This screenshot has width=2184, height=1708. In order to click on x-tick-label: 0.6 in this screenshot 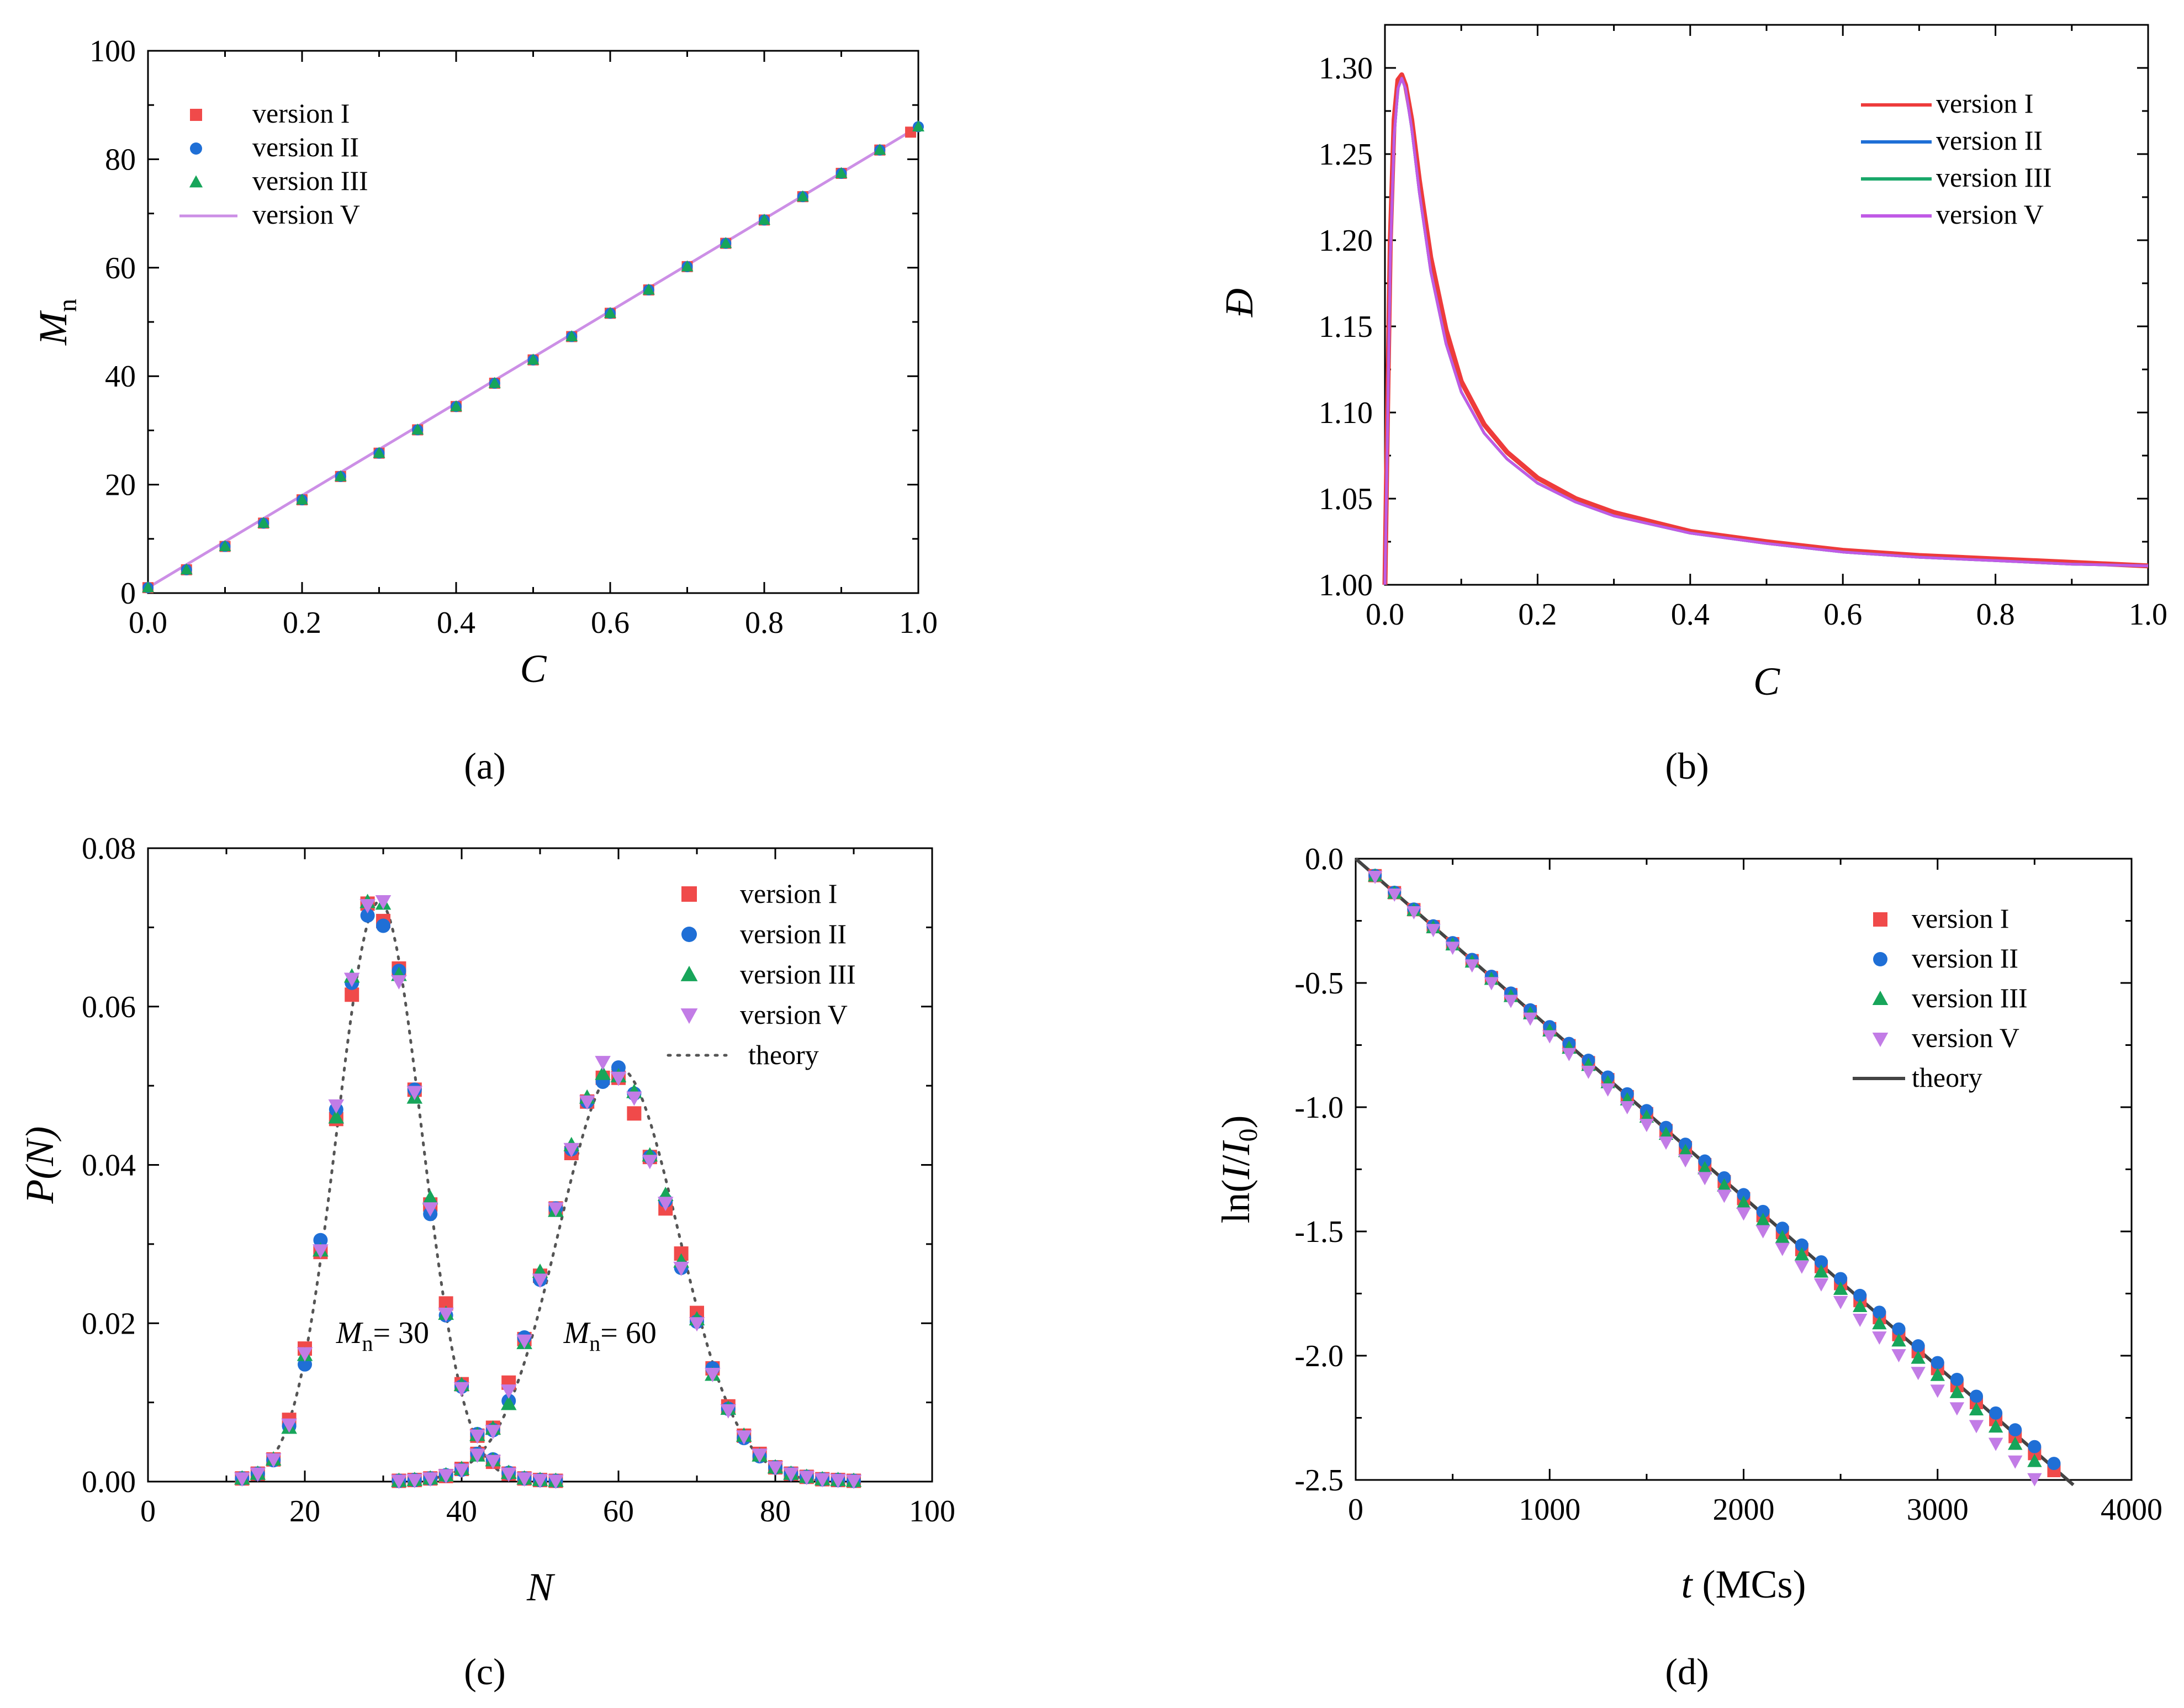, I will do `click(610, 623)`.